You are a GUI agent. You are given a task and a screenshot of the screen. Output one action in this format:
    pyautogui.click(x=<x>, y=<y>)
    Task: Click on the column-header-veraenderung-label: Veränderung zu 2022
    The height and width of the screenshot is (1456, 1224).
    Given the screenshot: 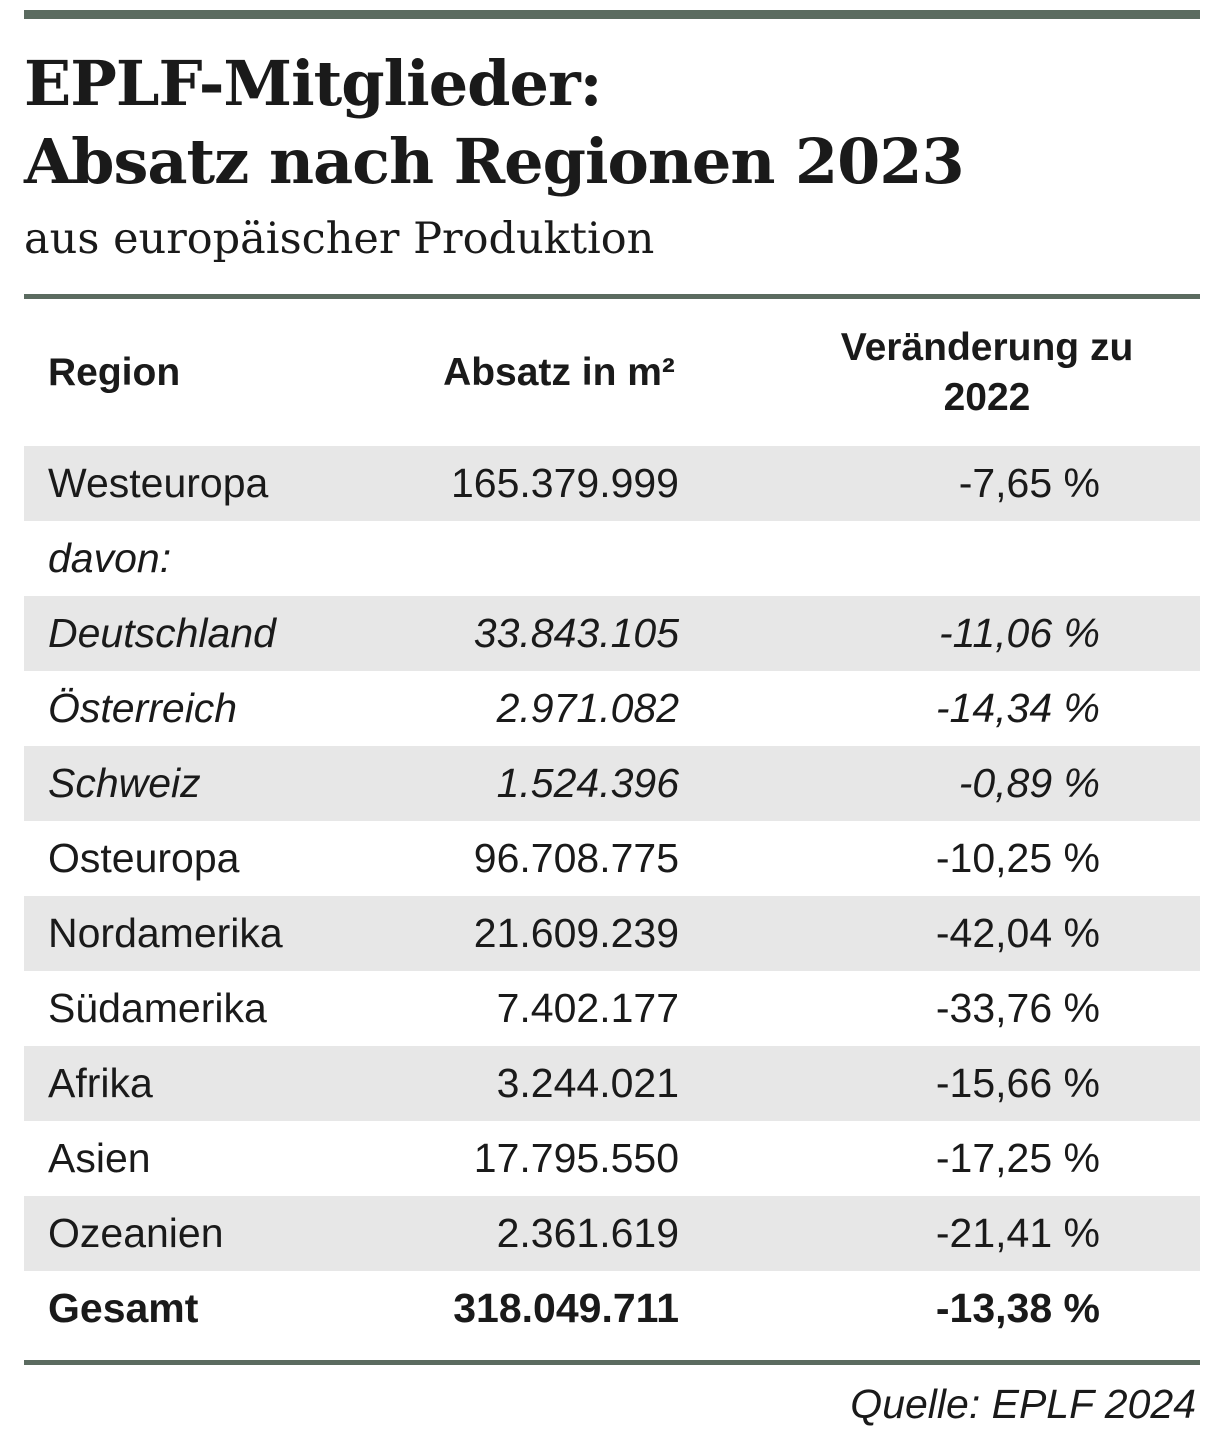 What is the action you would take?
    pyautogui.click(x=987, y=372)
    